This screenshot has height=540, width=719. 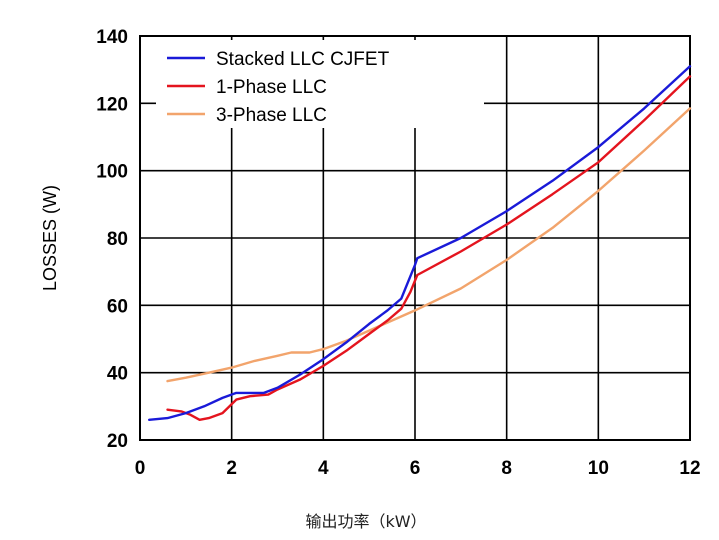 I want to click on x-tick-label: 2, so click(x=231, y=468).